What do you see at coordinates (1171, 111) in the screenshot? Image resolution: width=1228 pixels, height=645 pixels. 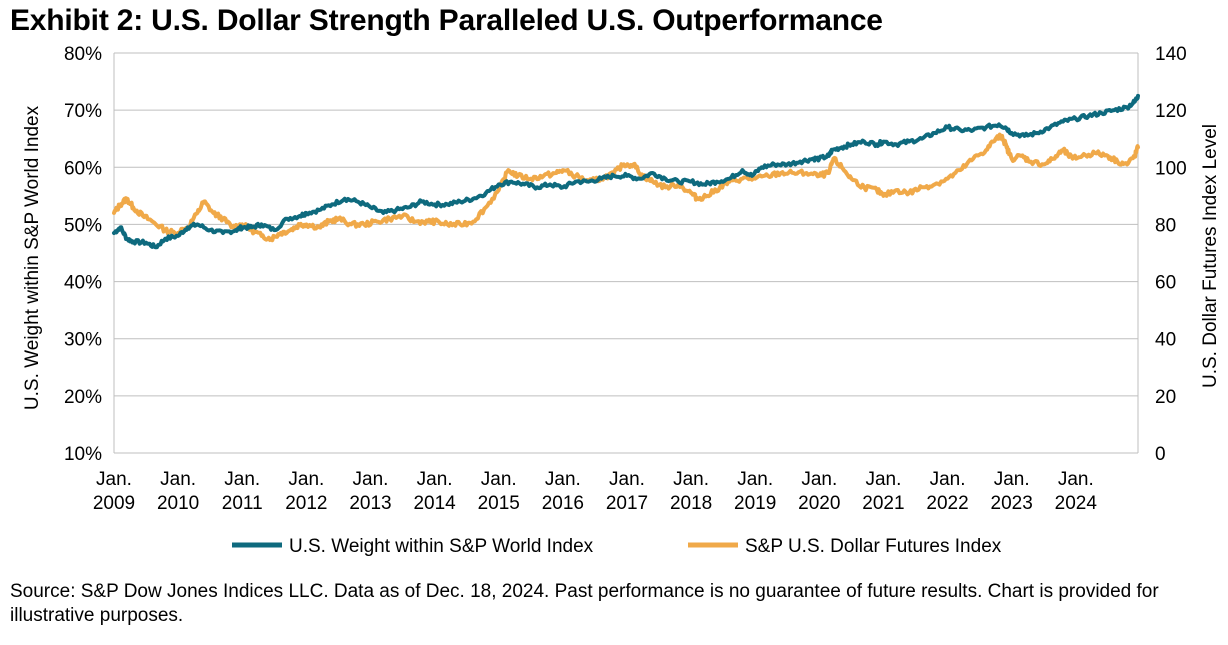 I see `right-tick-label: 120` at bounding box center [1171, 111].